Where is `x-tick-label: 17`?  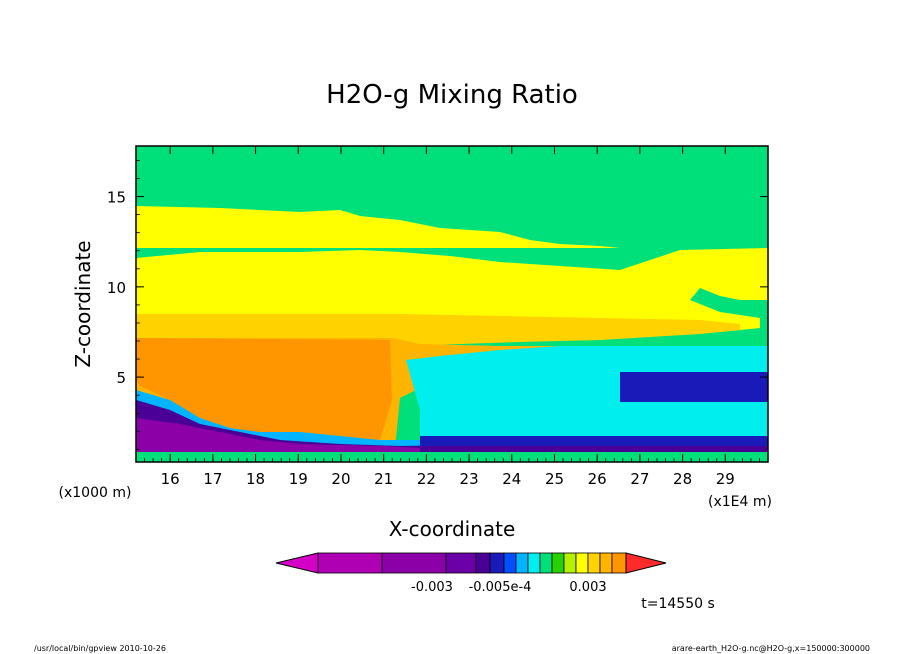 x-tick-label: 17 is located at coordinates (212, 479).